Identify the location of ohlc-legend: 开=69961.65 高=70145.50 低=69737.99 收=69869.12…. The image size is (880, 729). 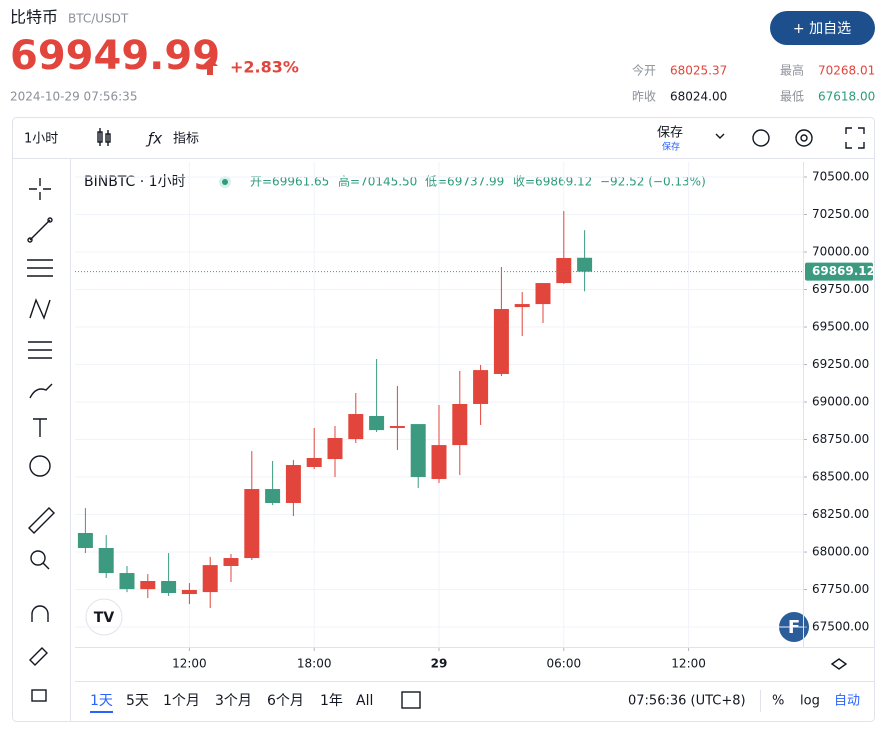
(478, 181).